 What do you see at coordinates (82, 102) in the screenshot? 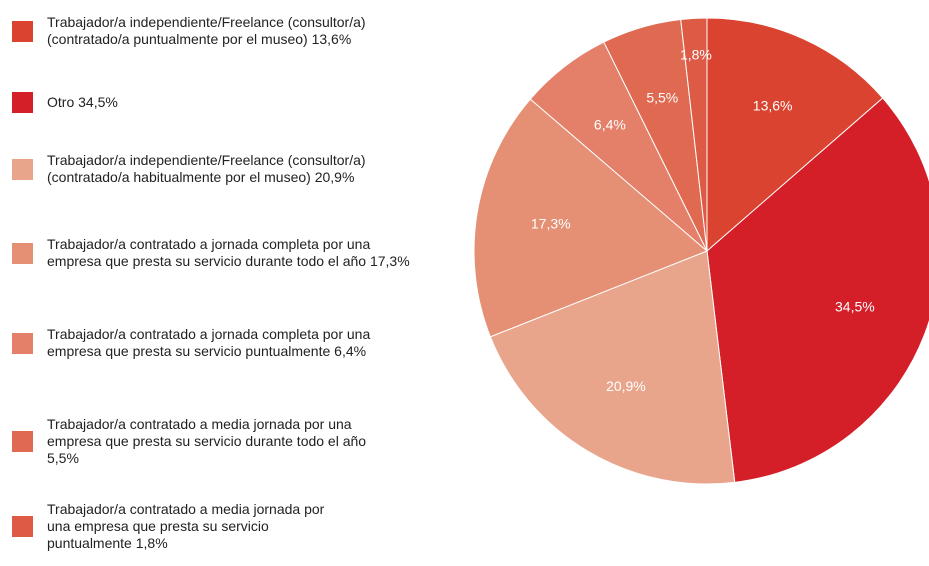
I see `legend-label: Otro 34,5%` at bounding box center [82, 102].